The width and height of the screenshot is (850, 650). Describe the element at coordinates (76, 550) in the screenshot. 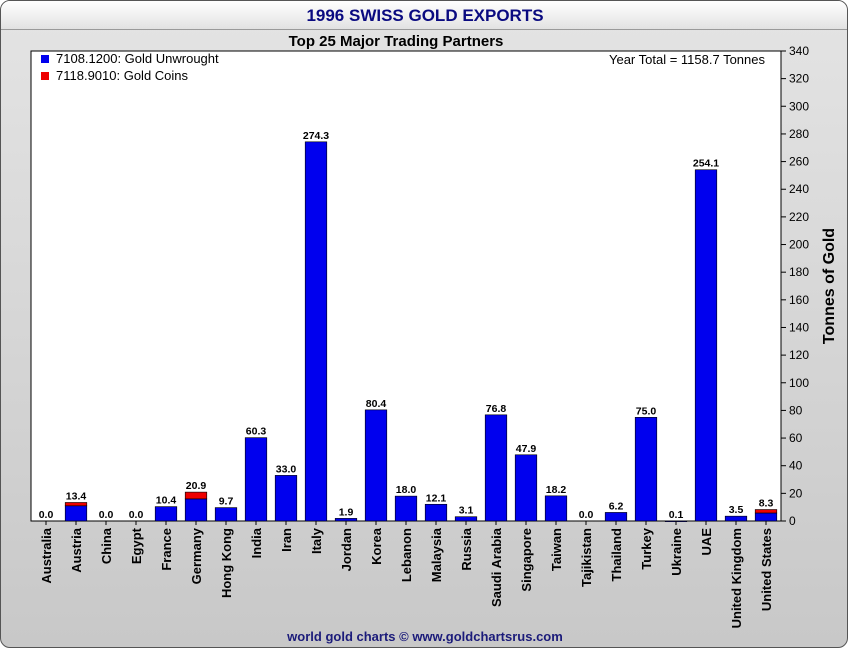

I see `x-tick-label: Austria` at that location.